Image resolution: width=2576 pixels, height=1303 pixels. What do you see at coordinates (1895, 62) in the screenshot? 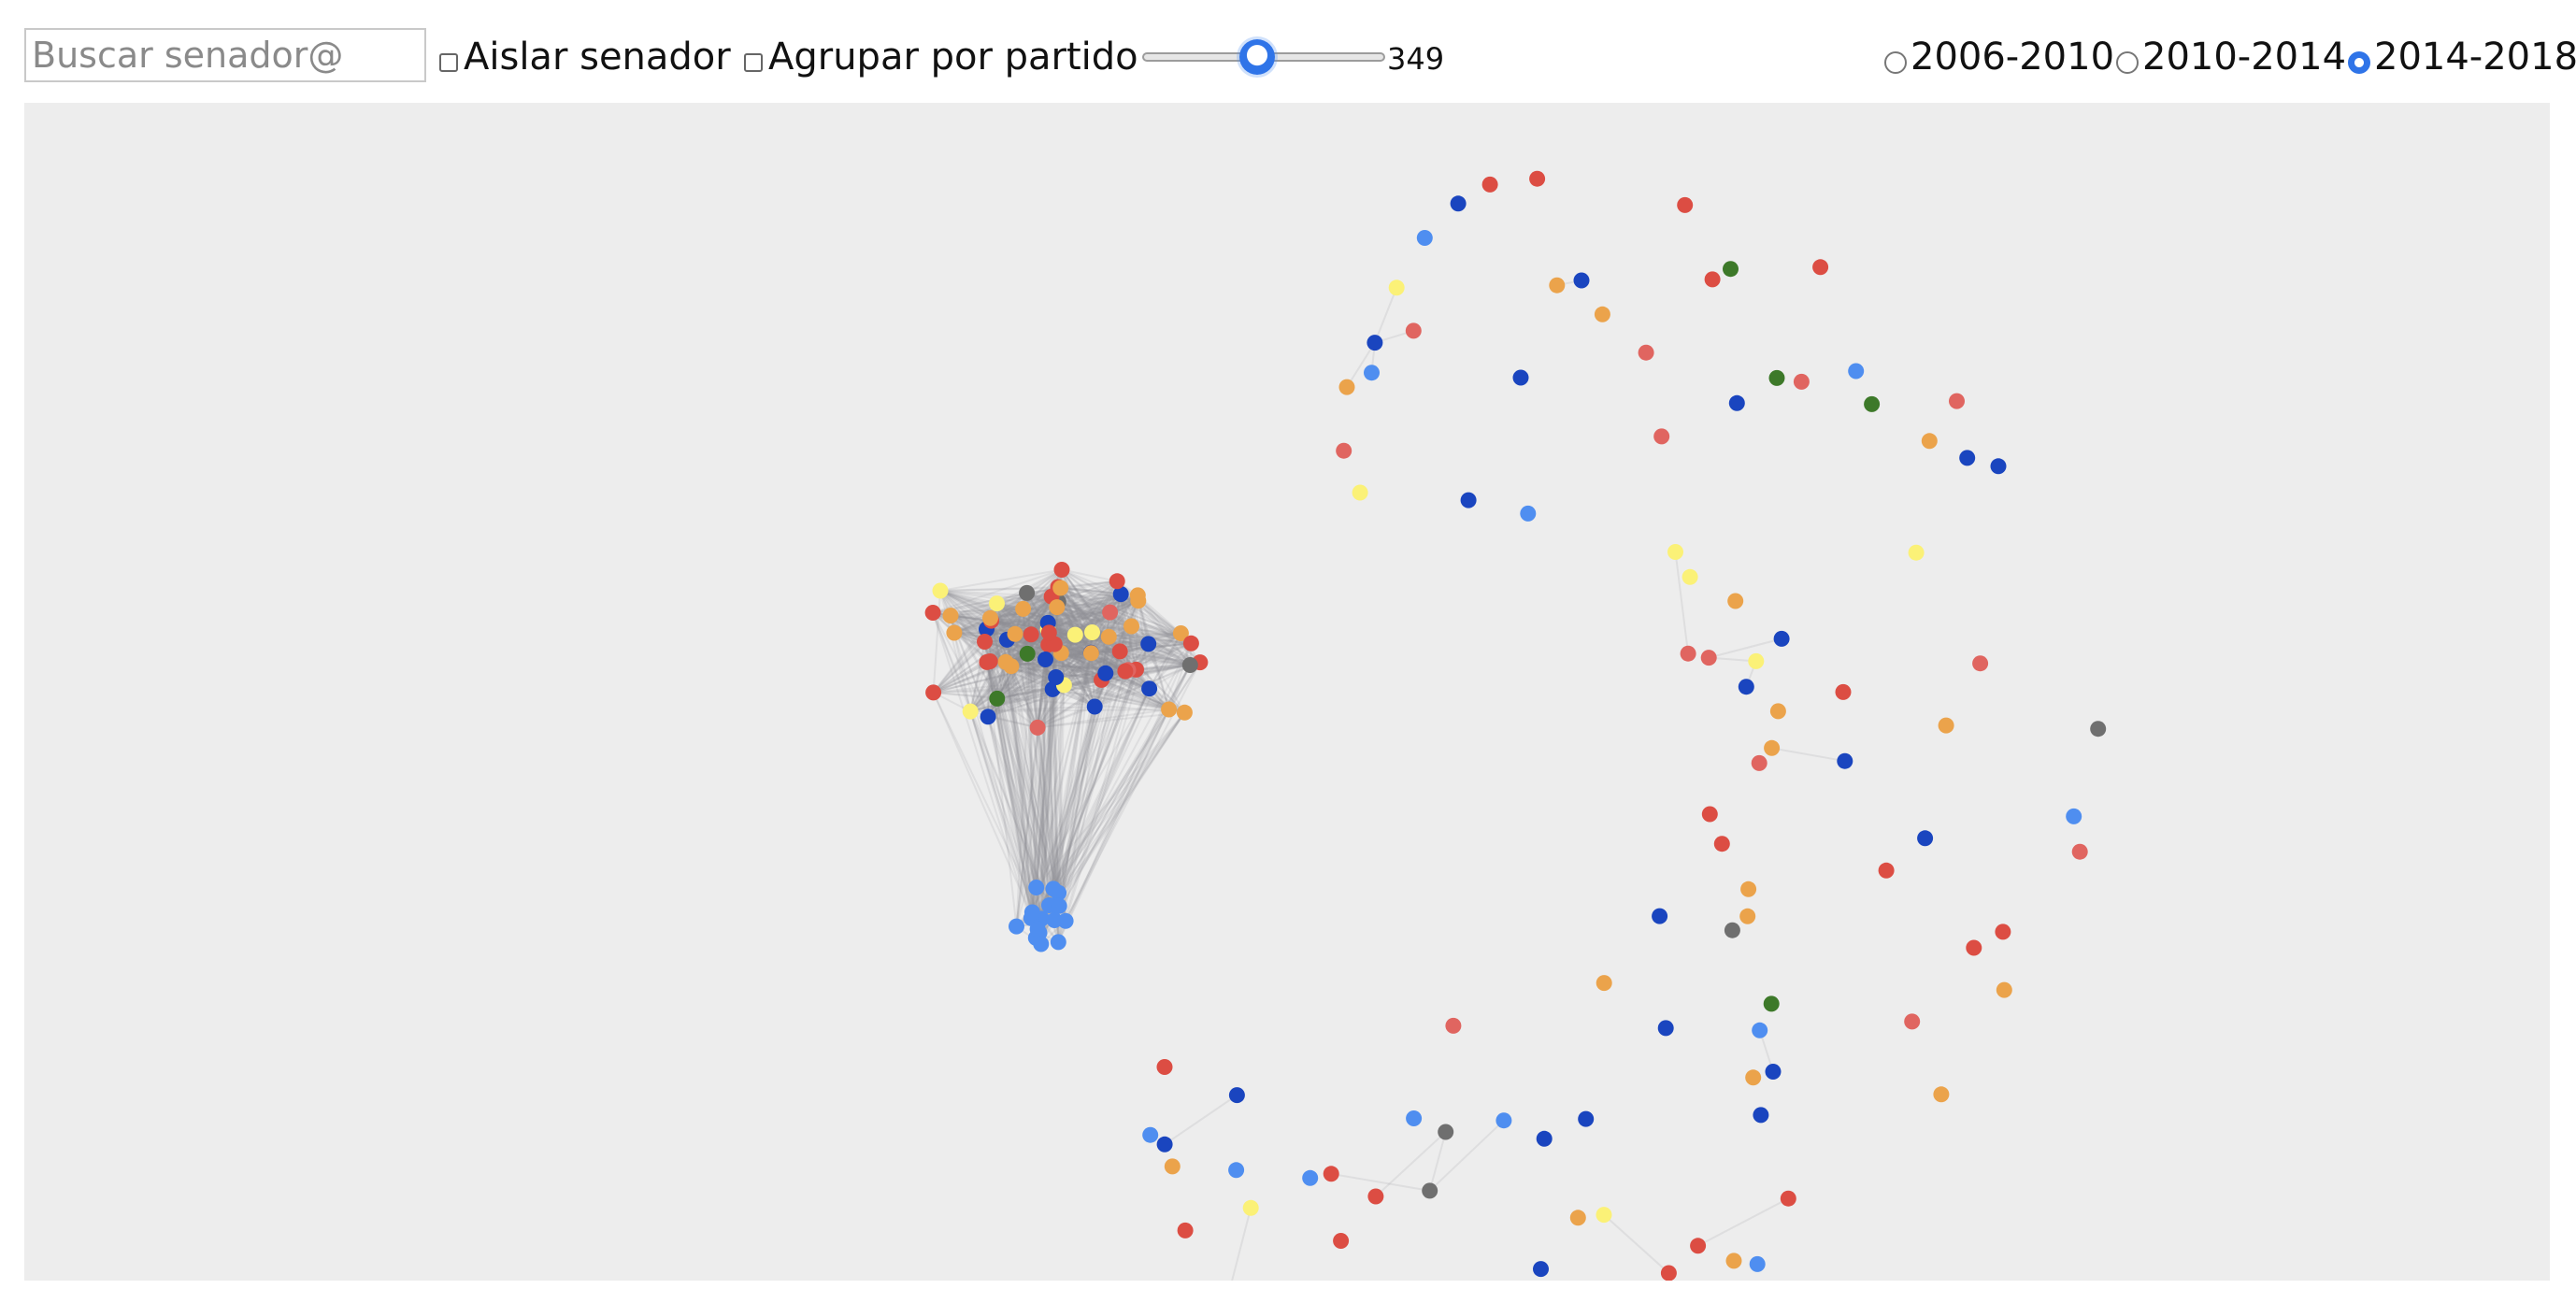
I see `period-radio-2006-2010` at bounding box center [1895, 62].